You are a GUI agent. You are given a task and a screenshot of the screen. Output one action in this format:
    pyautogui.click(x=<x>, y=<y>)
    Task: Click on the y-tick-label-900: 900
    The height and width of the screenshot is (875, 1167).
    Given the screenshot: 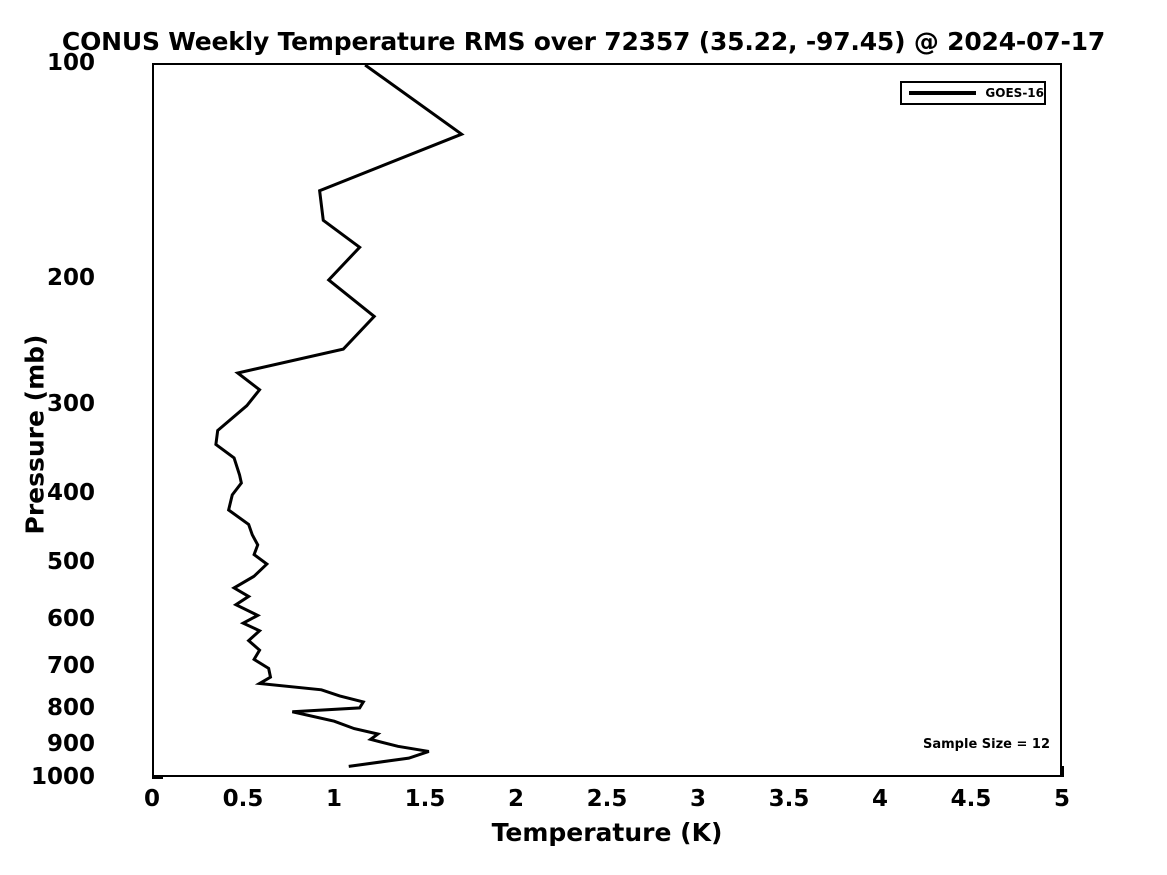 What is the action you would take?
    pyautogui.click(x=70, y=744)
    